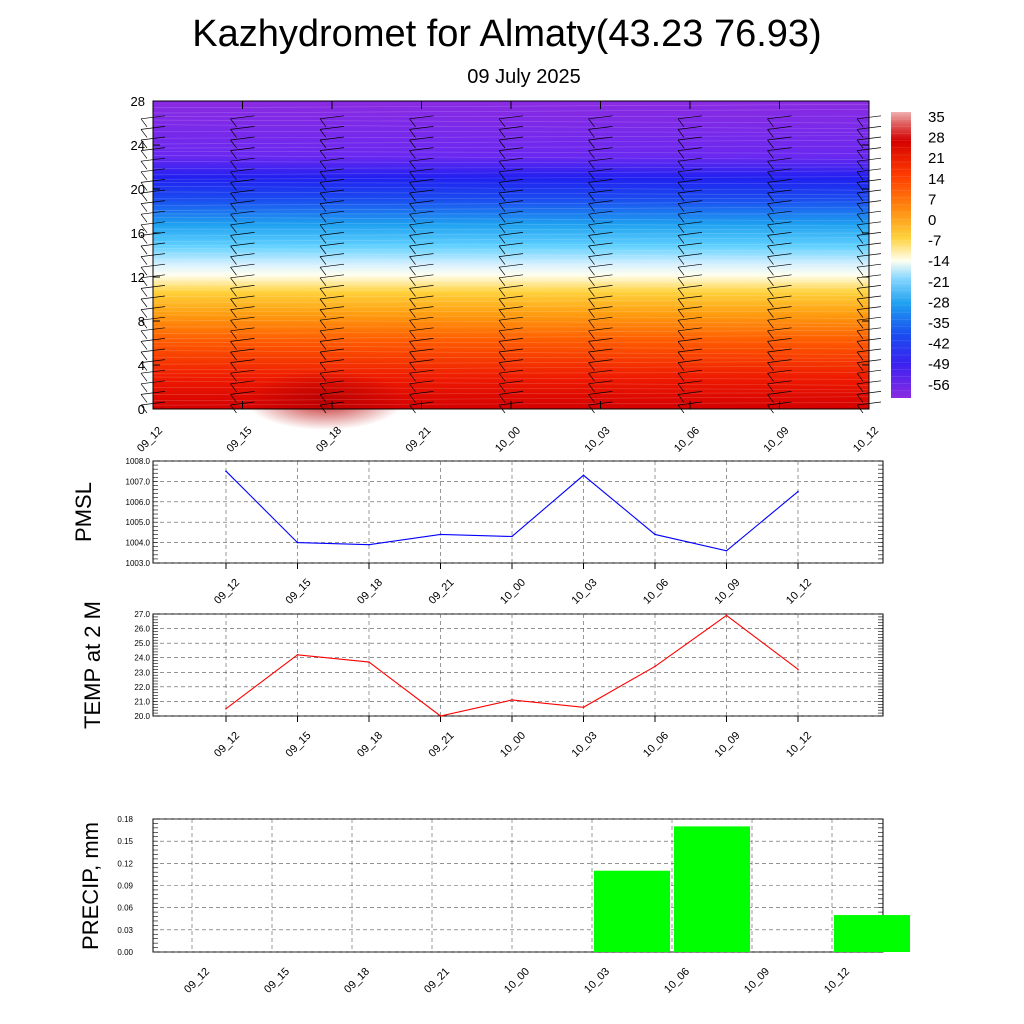  What do you see at coordinates (920, 253) in the screenshot?
I see `colorbar: 35 28 21 14 7 0 -7 -14 -21 -28 -35 -42 -49 -56` at bounding box center [920, 253].